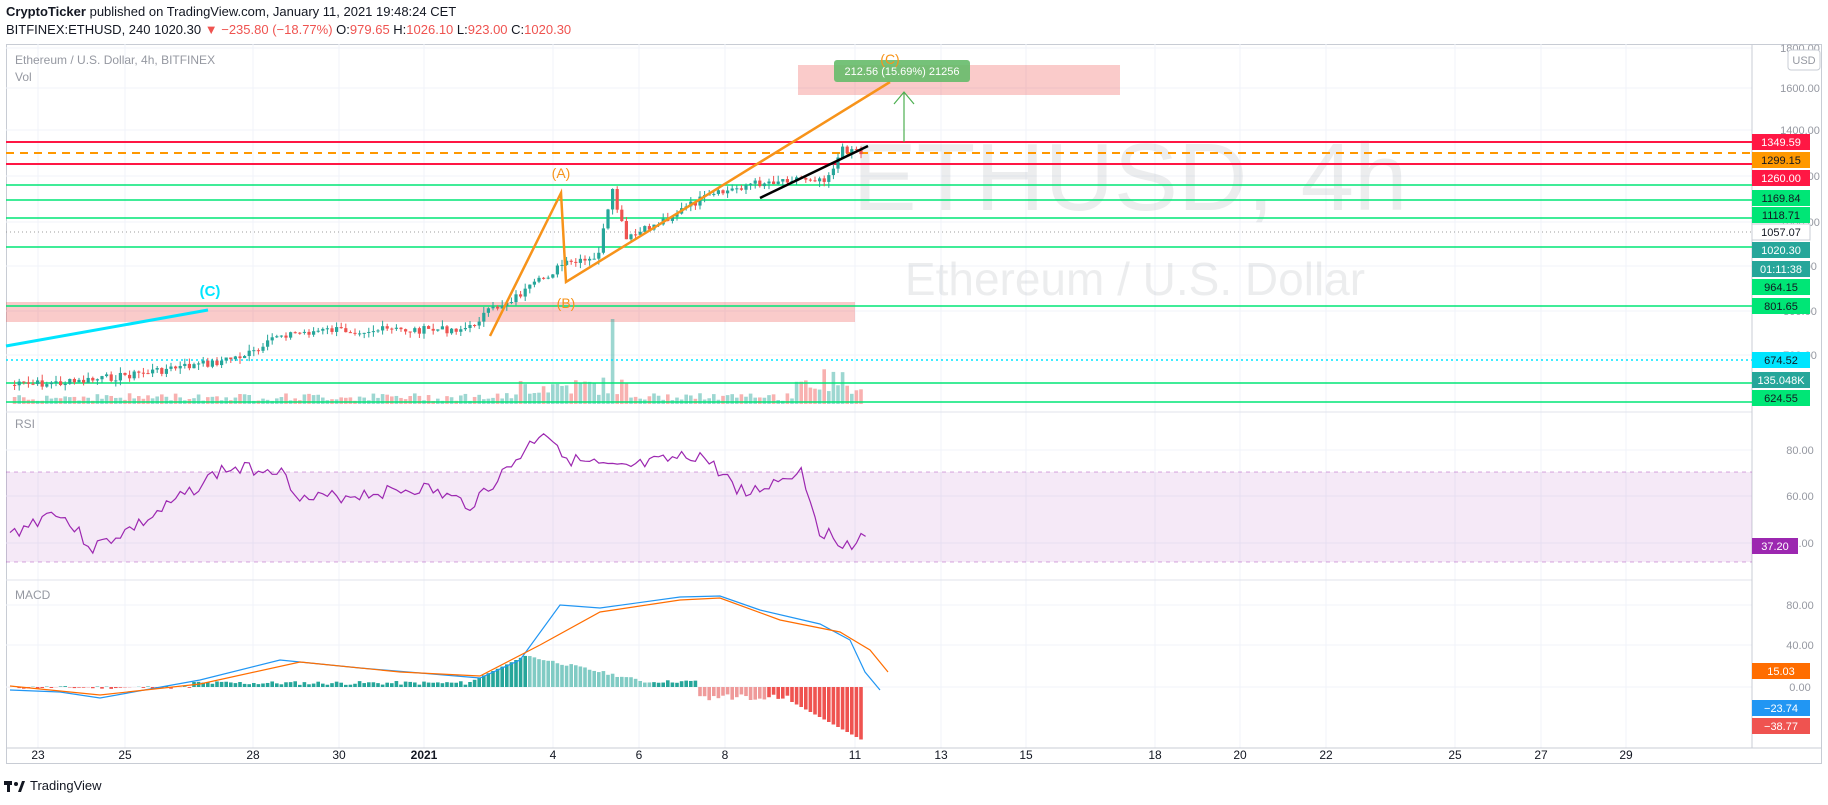 This screenshot has height=805, width=1828. I want to click on macd-tick-label: 40.00, so click(1800, 646).